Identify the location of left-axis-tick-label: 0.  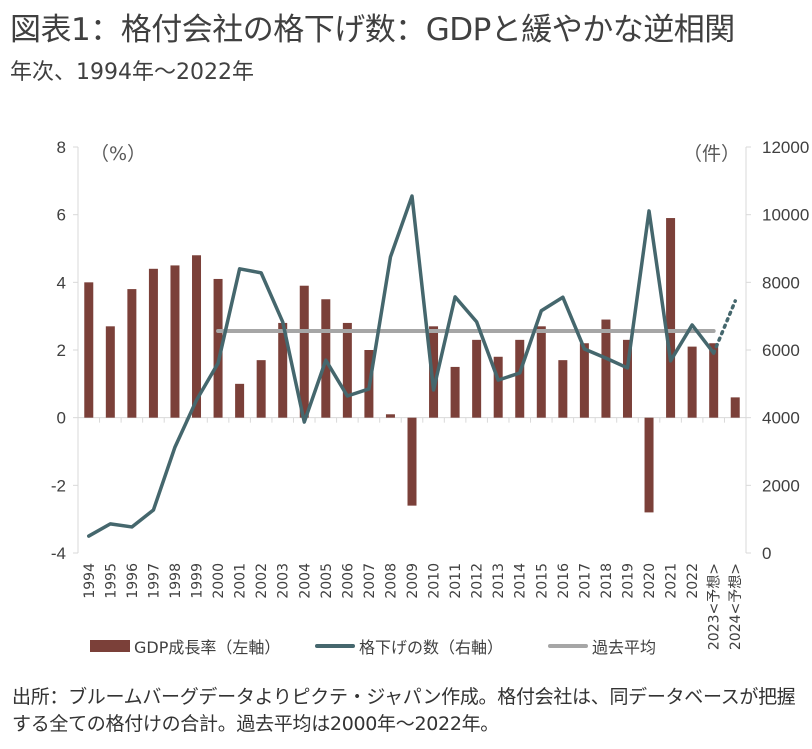
(61, 418).